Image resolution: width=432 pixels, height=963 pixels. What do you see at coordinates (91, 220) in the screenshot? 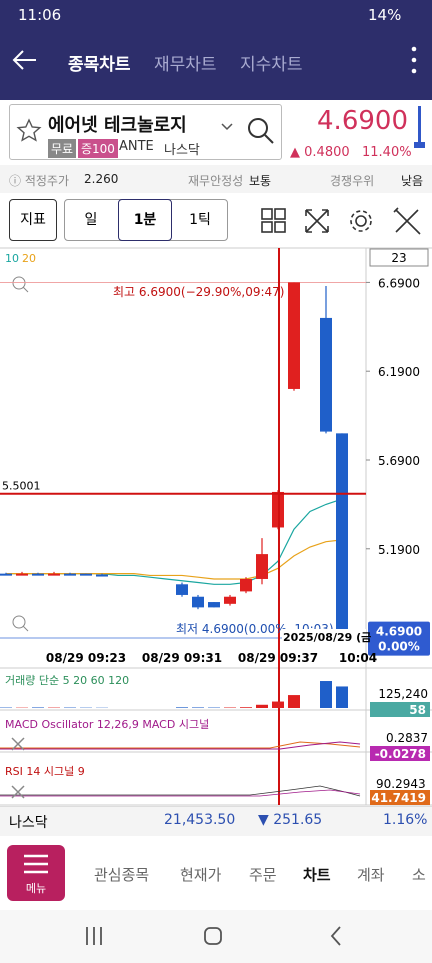
I see `period-button: 일` at bounding box center [91, 220].